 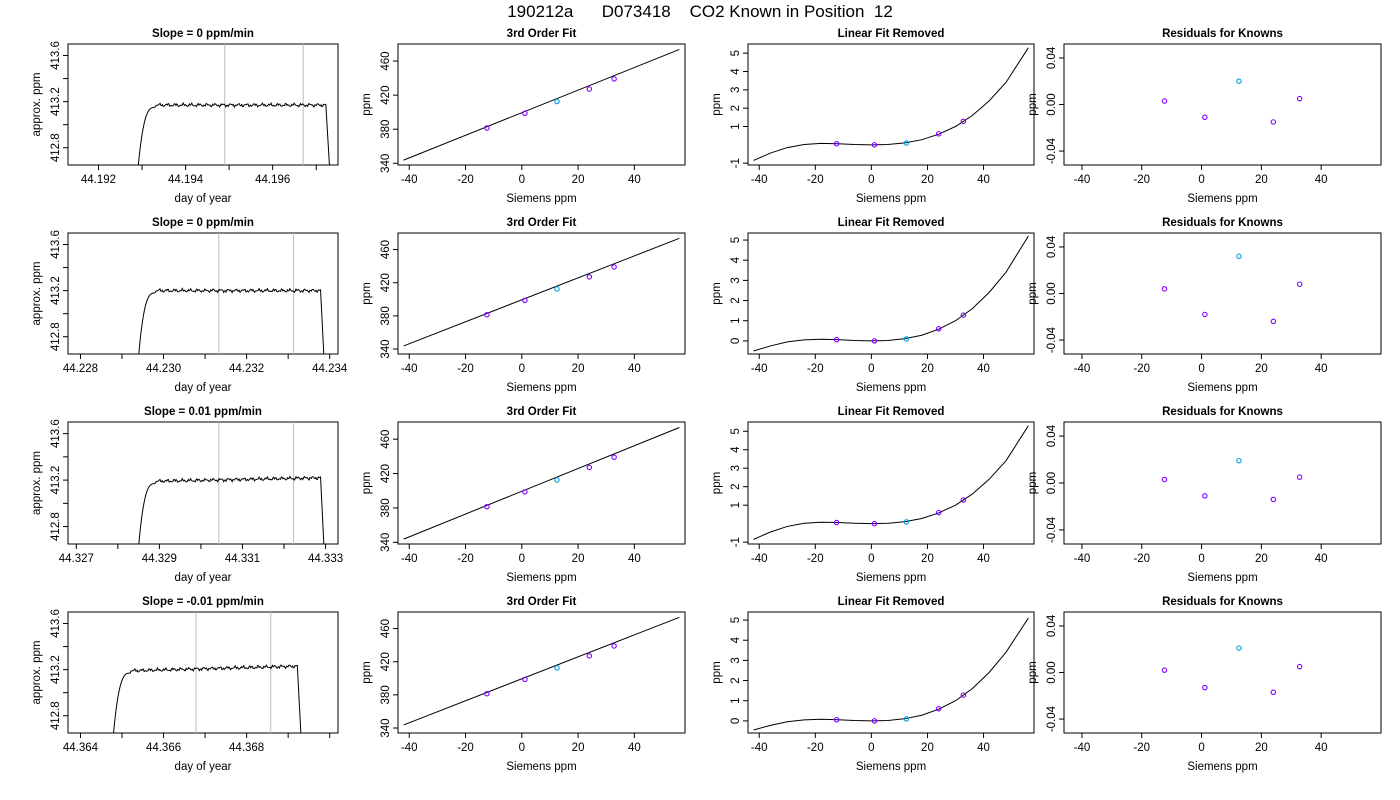 What do you see at coordinates (1222, 223) in the screenshot?
I see `panel-title: Residuals for Knowns` at bounding box center [1222, 223].